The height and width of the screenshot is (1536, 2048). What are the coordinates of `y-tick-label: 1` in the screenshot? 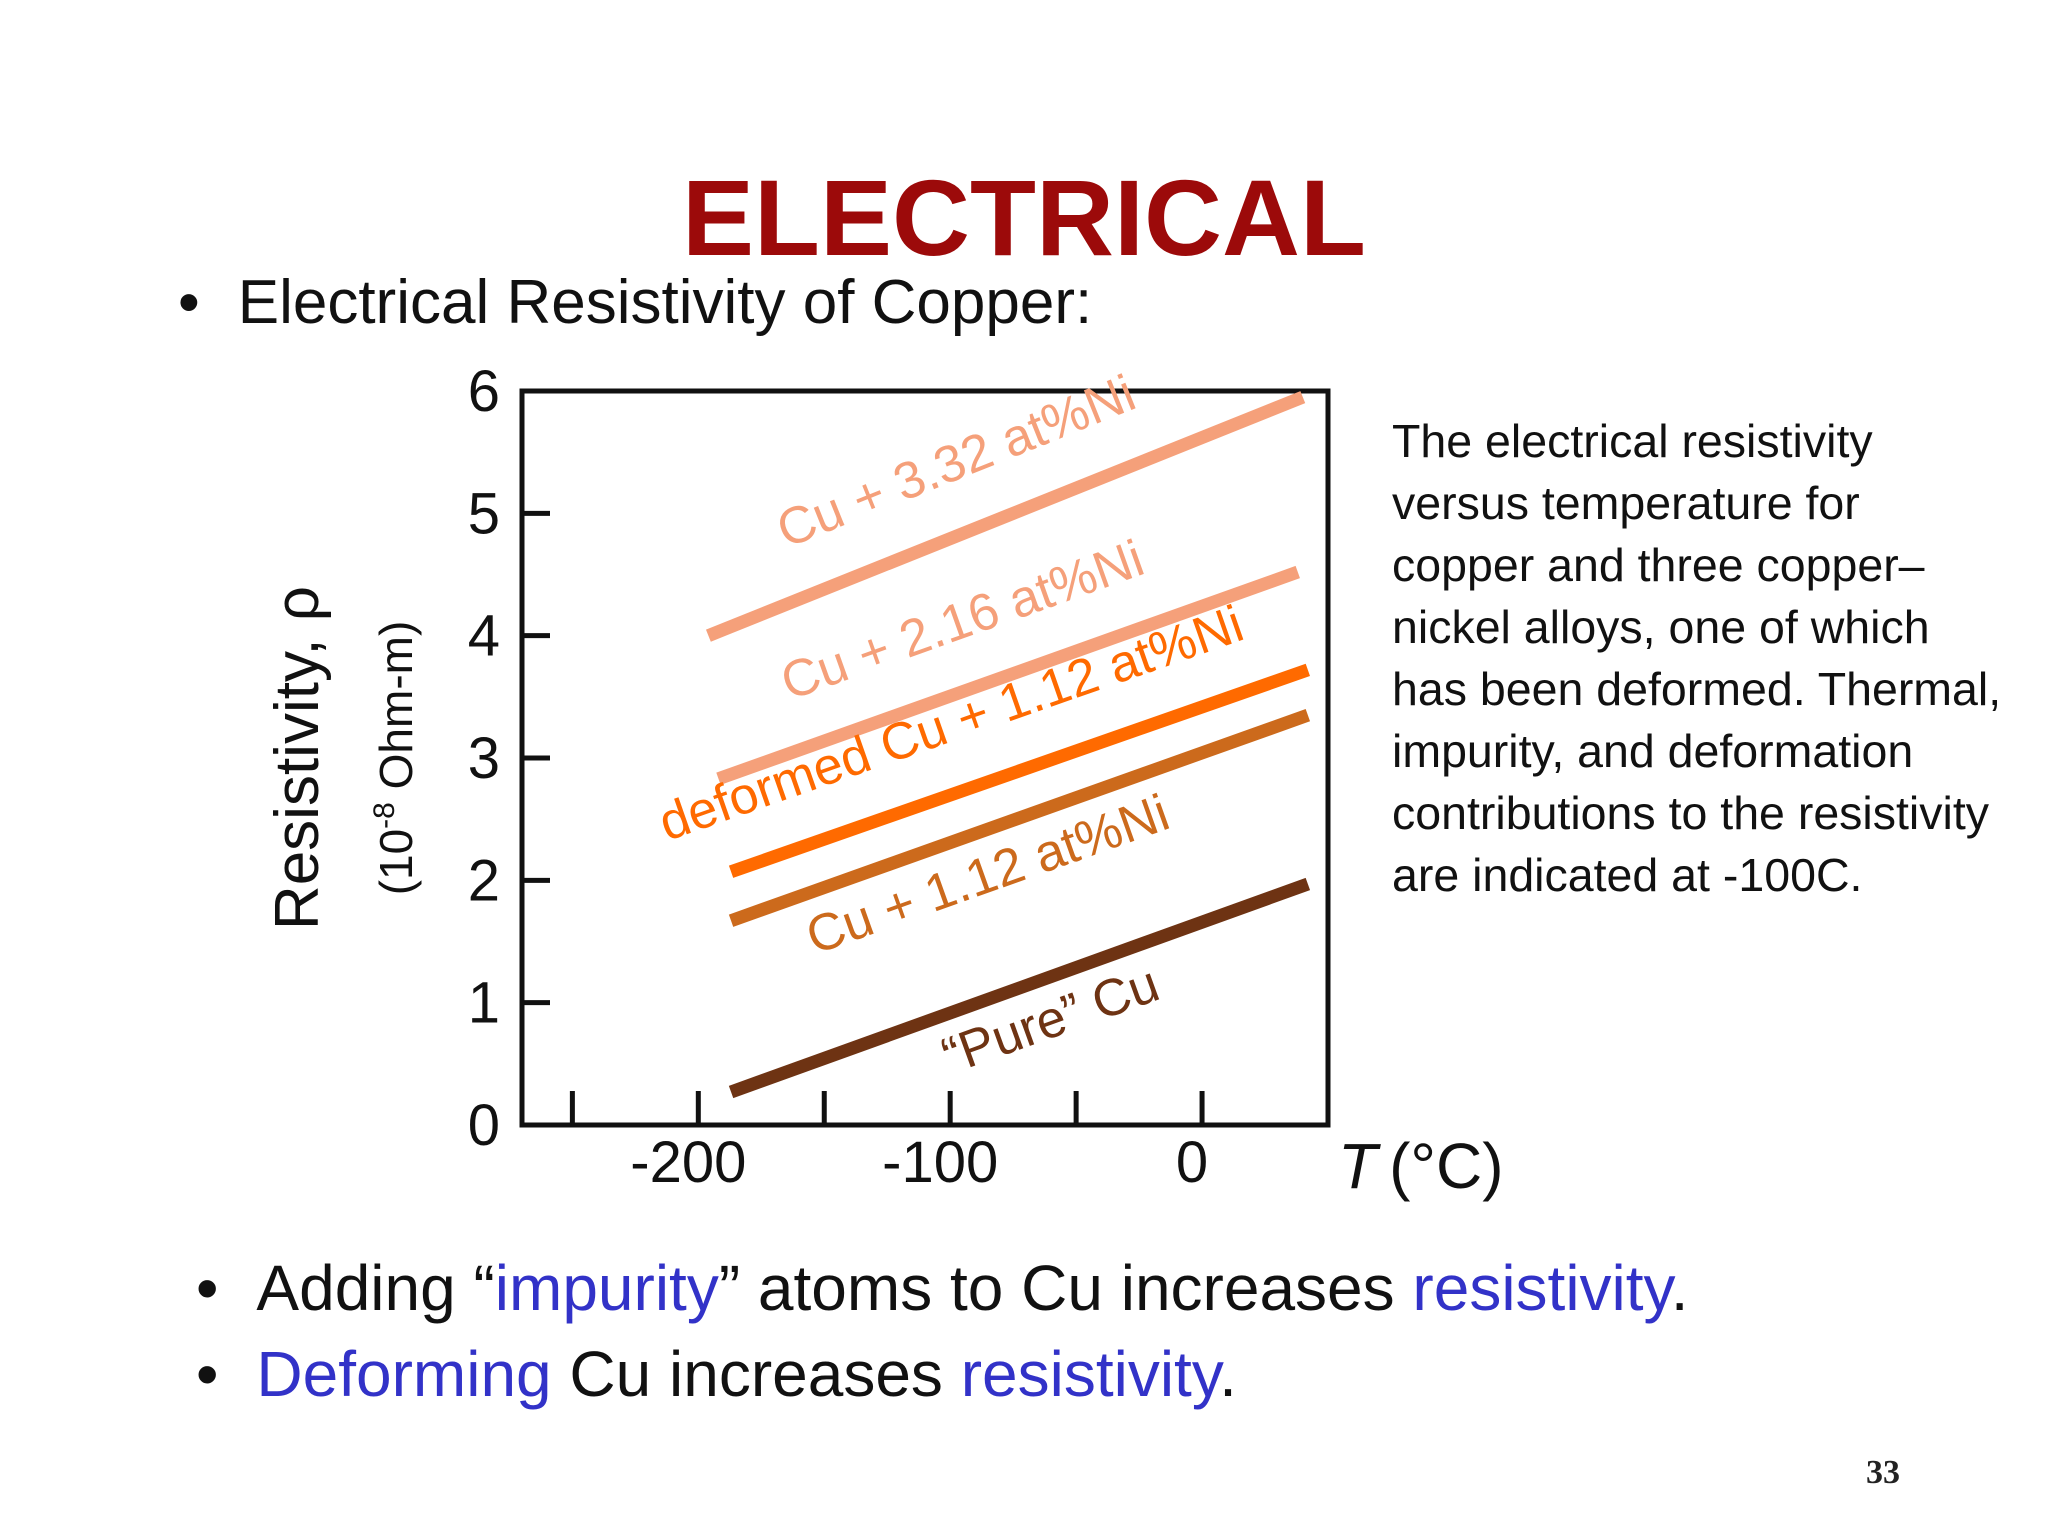 It's located at (484, 1003).